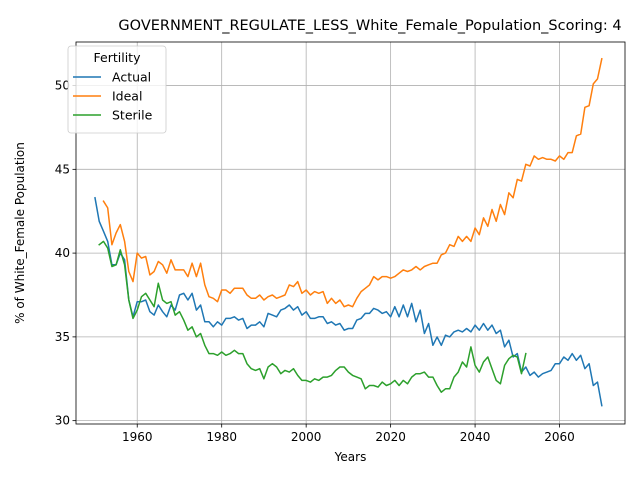  Describe the element at coordinates (559, 437) in the screenshot. I see `x-tick-label: 2060` at that location.